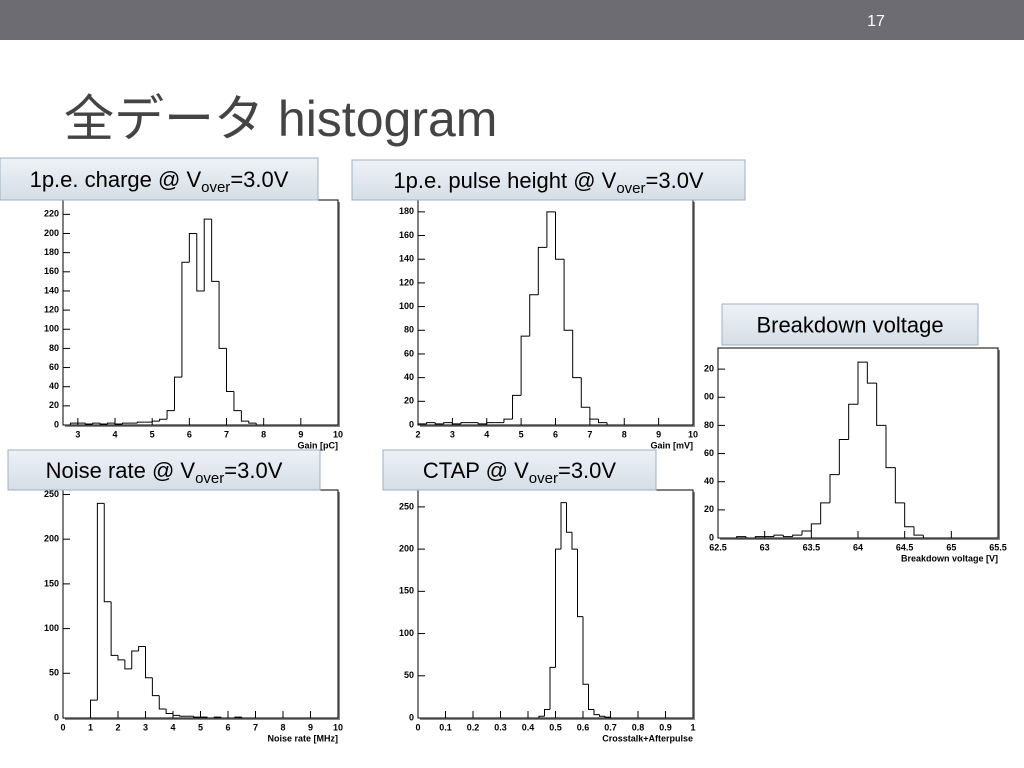 The width and height of the screenshot is (1024, 768). I want to click on y-tick-label: 220, so click(51, 214).